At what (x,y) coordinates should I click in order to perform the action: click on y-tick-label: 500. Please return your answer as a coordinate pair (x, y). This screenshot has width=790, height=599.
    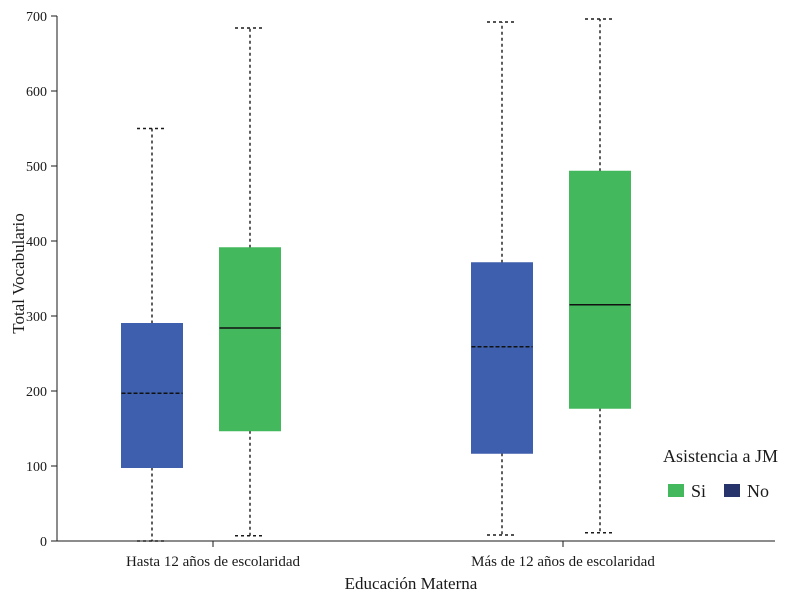
    Looking at the image, I should click on (36, 167).